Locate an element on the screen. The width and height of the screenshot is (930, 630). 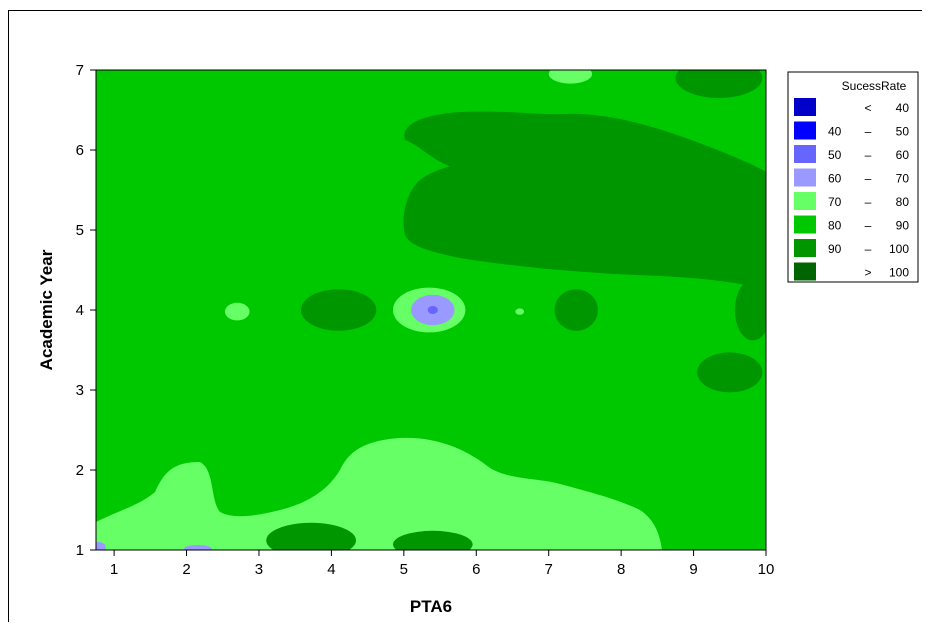
y-tick-label-1: 1 is located at coordinates (80, 550).